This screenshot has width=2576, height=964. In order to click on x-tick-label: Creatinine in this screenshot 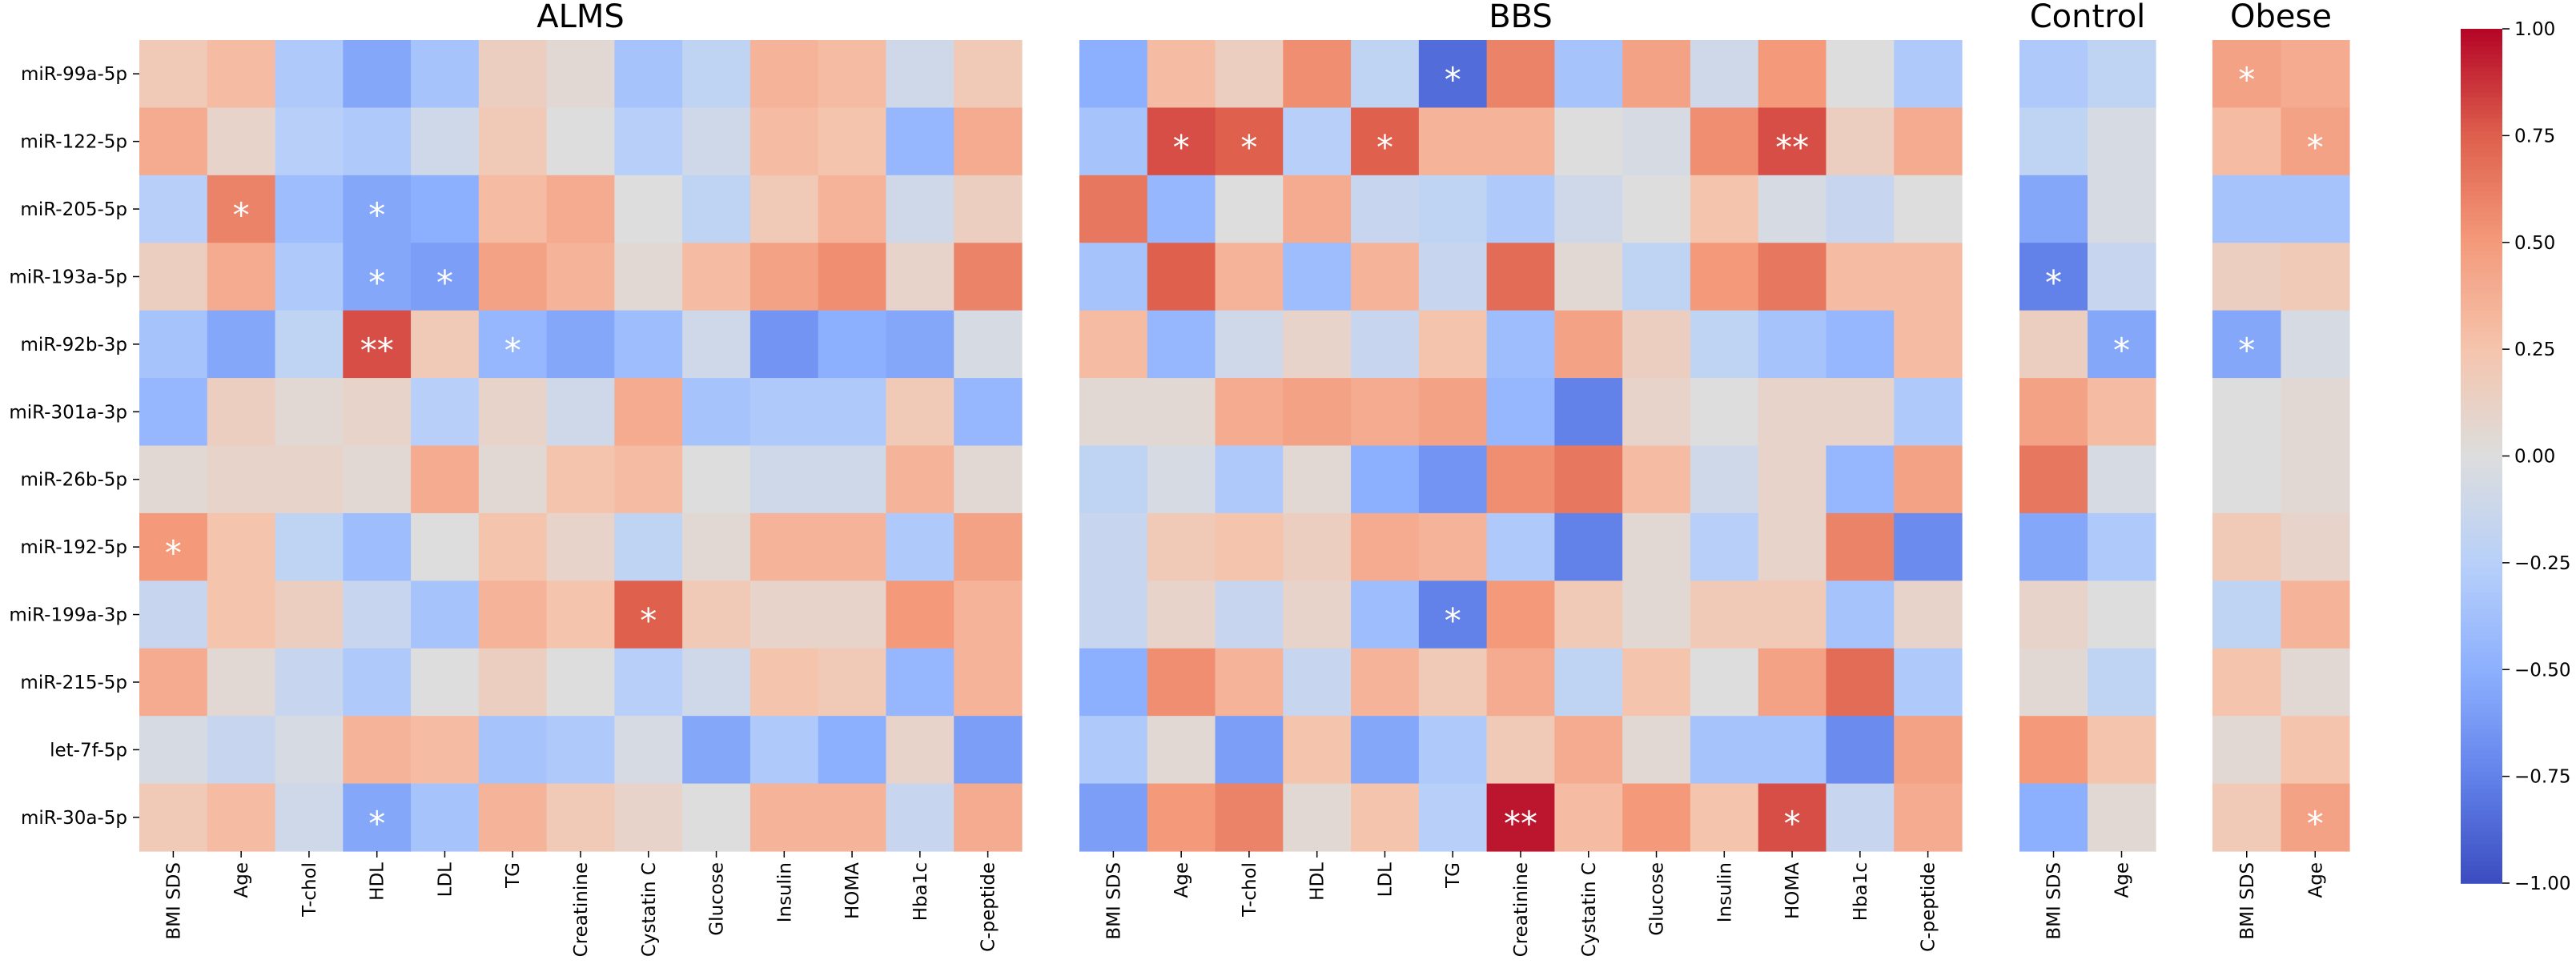, I will do `click(581, 909)`.